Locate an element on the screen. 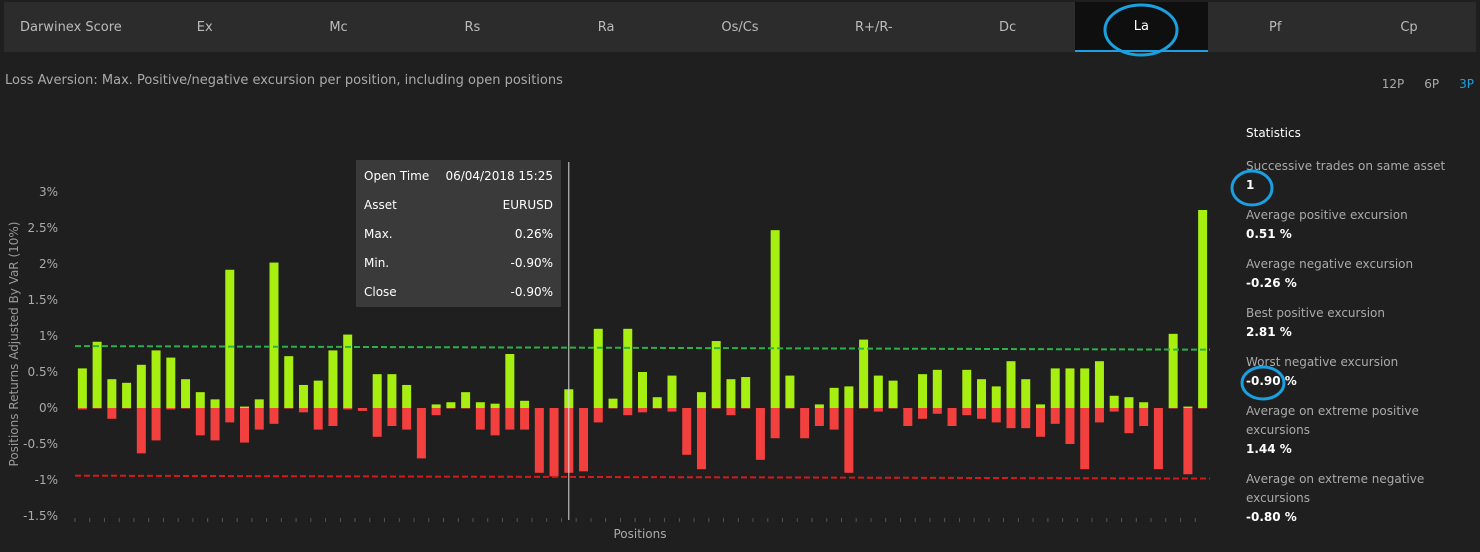  tab: Ex is located at coordinates (204, 27).